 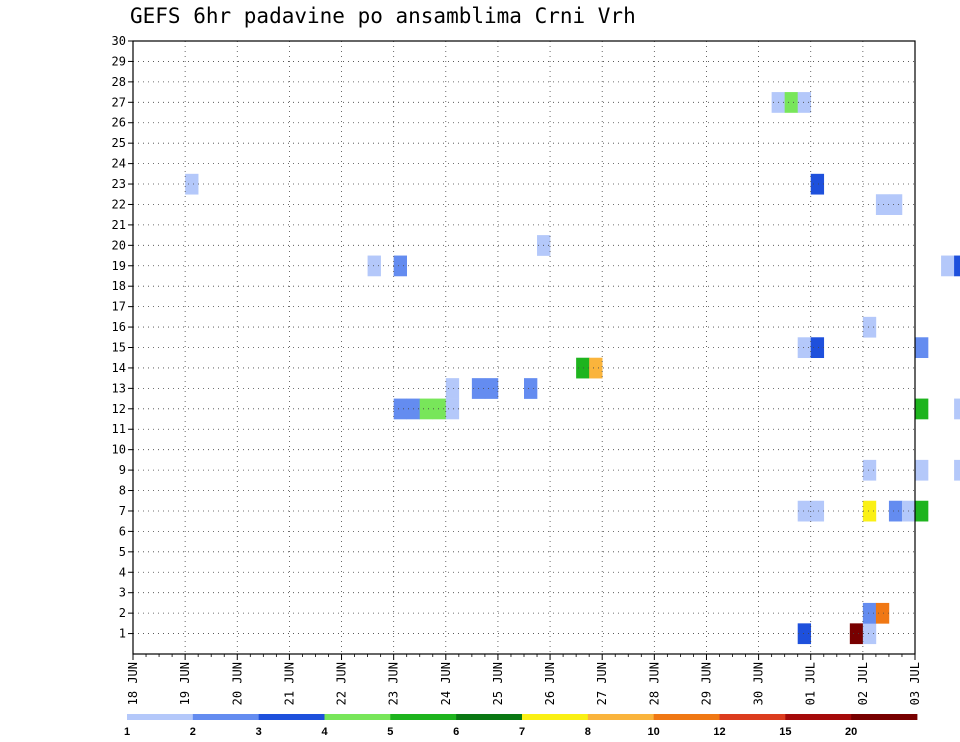 What do you see at coordinates (922, 511) in the screenshot?
I see `ensemble-cell-m7-t60` at bounding box center [922, 511].